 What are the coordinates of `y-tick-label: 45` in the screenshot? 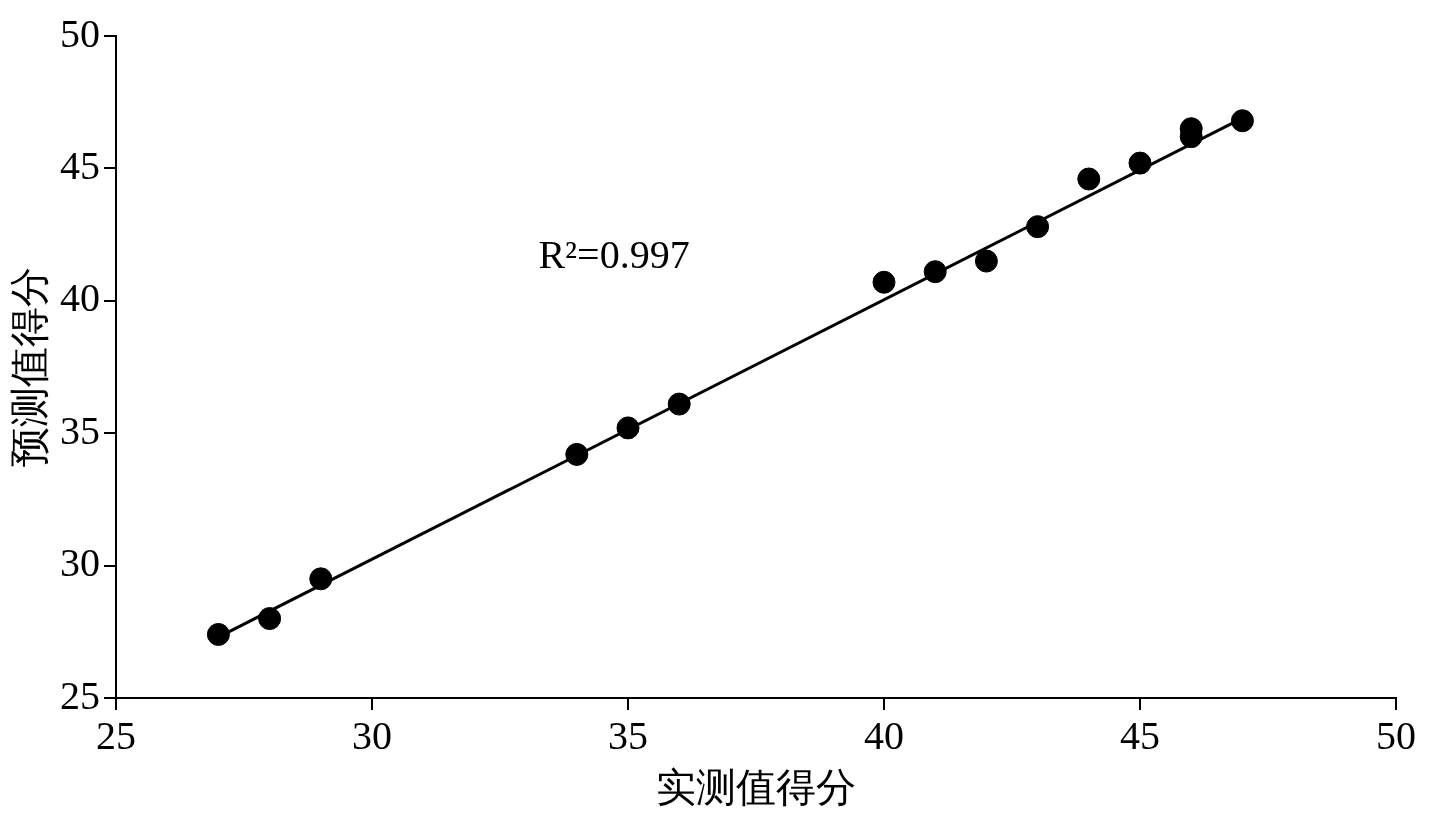 It's located at (80, 165).